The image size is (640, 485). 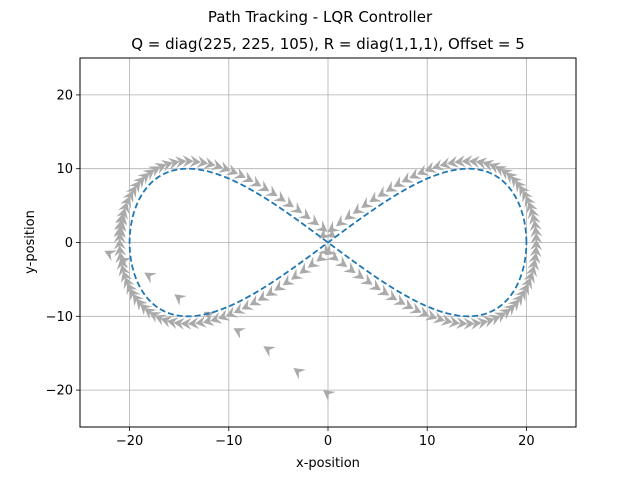 What do you see at coordinates (427, 441) in the screenshot?
I see `x-tick-label: 10` at bounding box center [427, 441].